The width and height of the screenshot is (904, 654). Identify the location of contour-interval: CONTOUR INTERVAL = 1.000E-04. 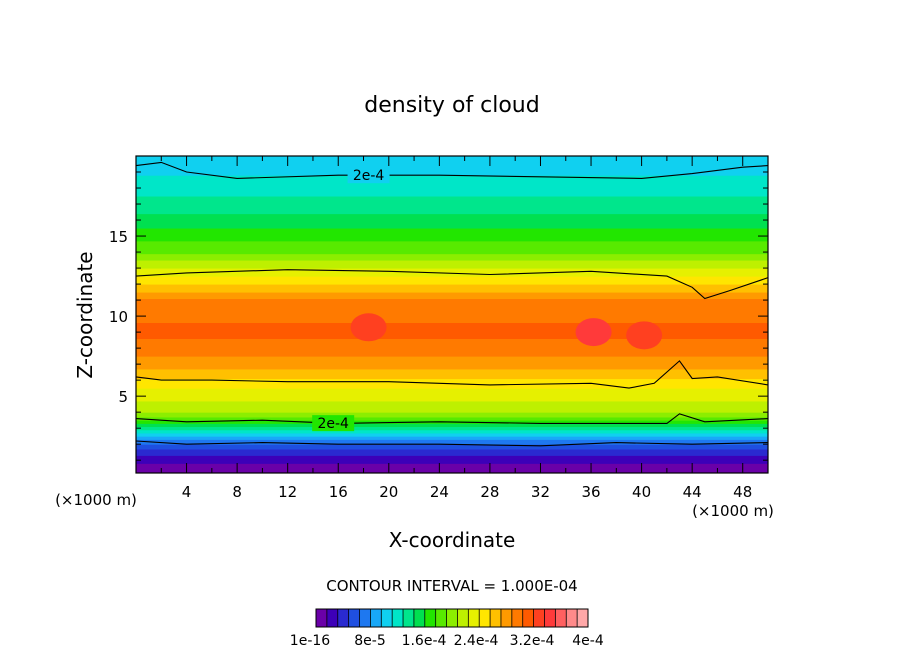
(451, 586).